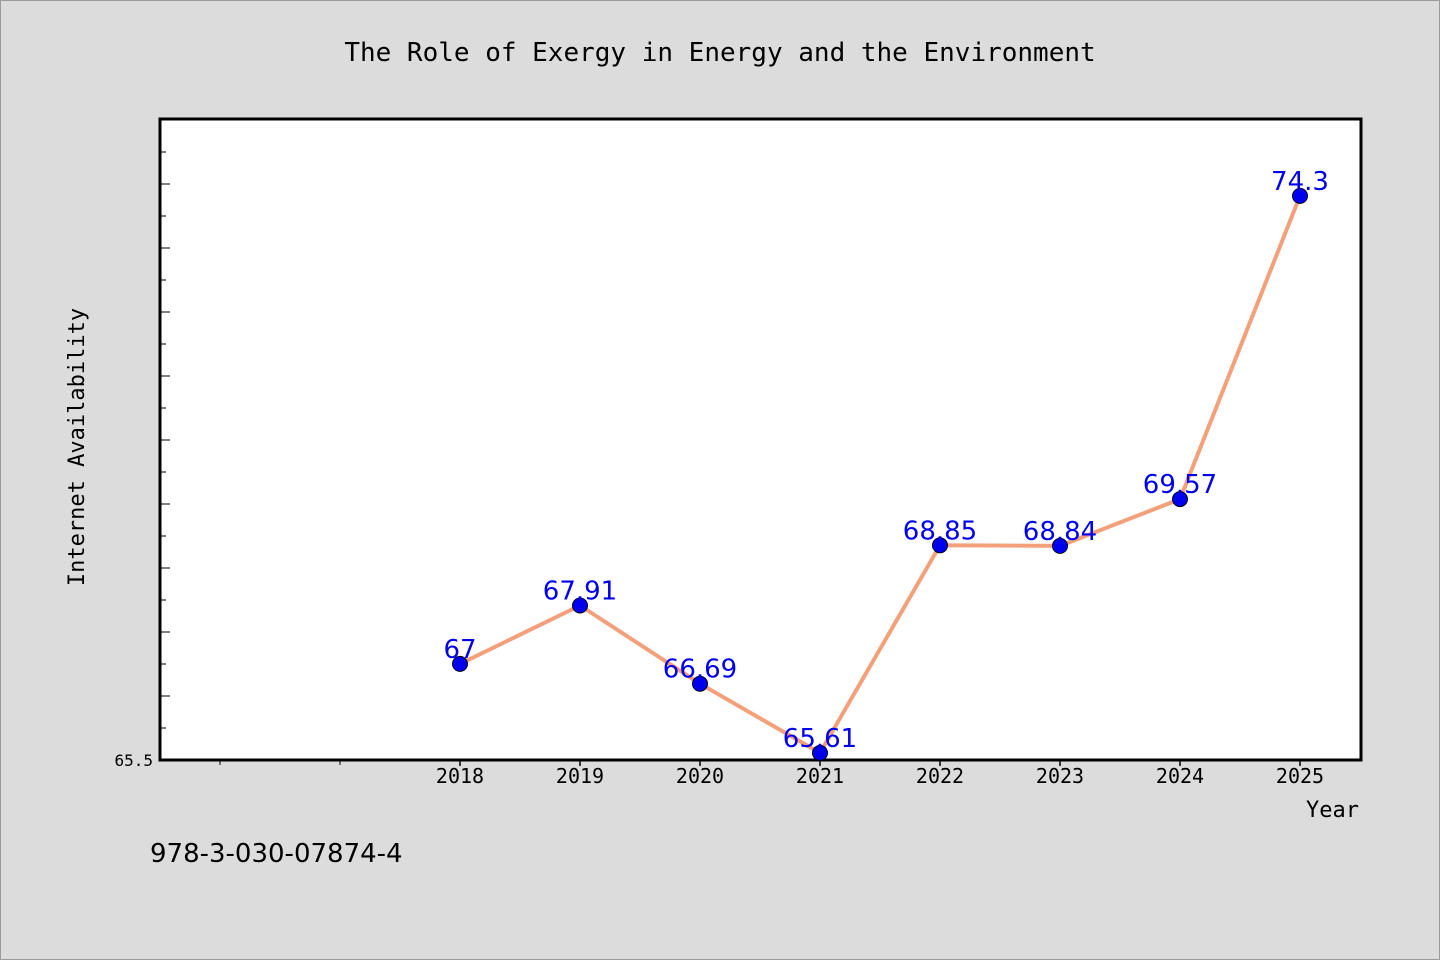 The image size is (1440, 960). I want to click on x-tick-label: 2019, so click(580, 776).